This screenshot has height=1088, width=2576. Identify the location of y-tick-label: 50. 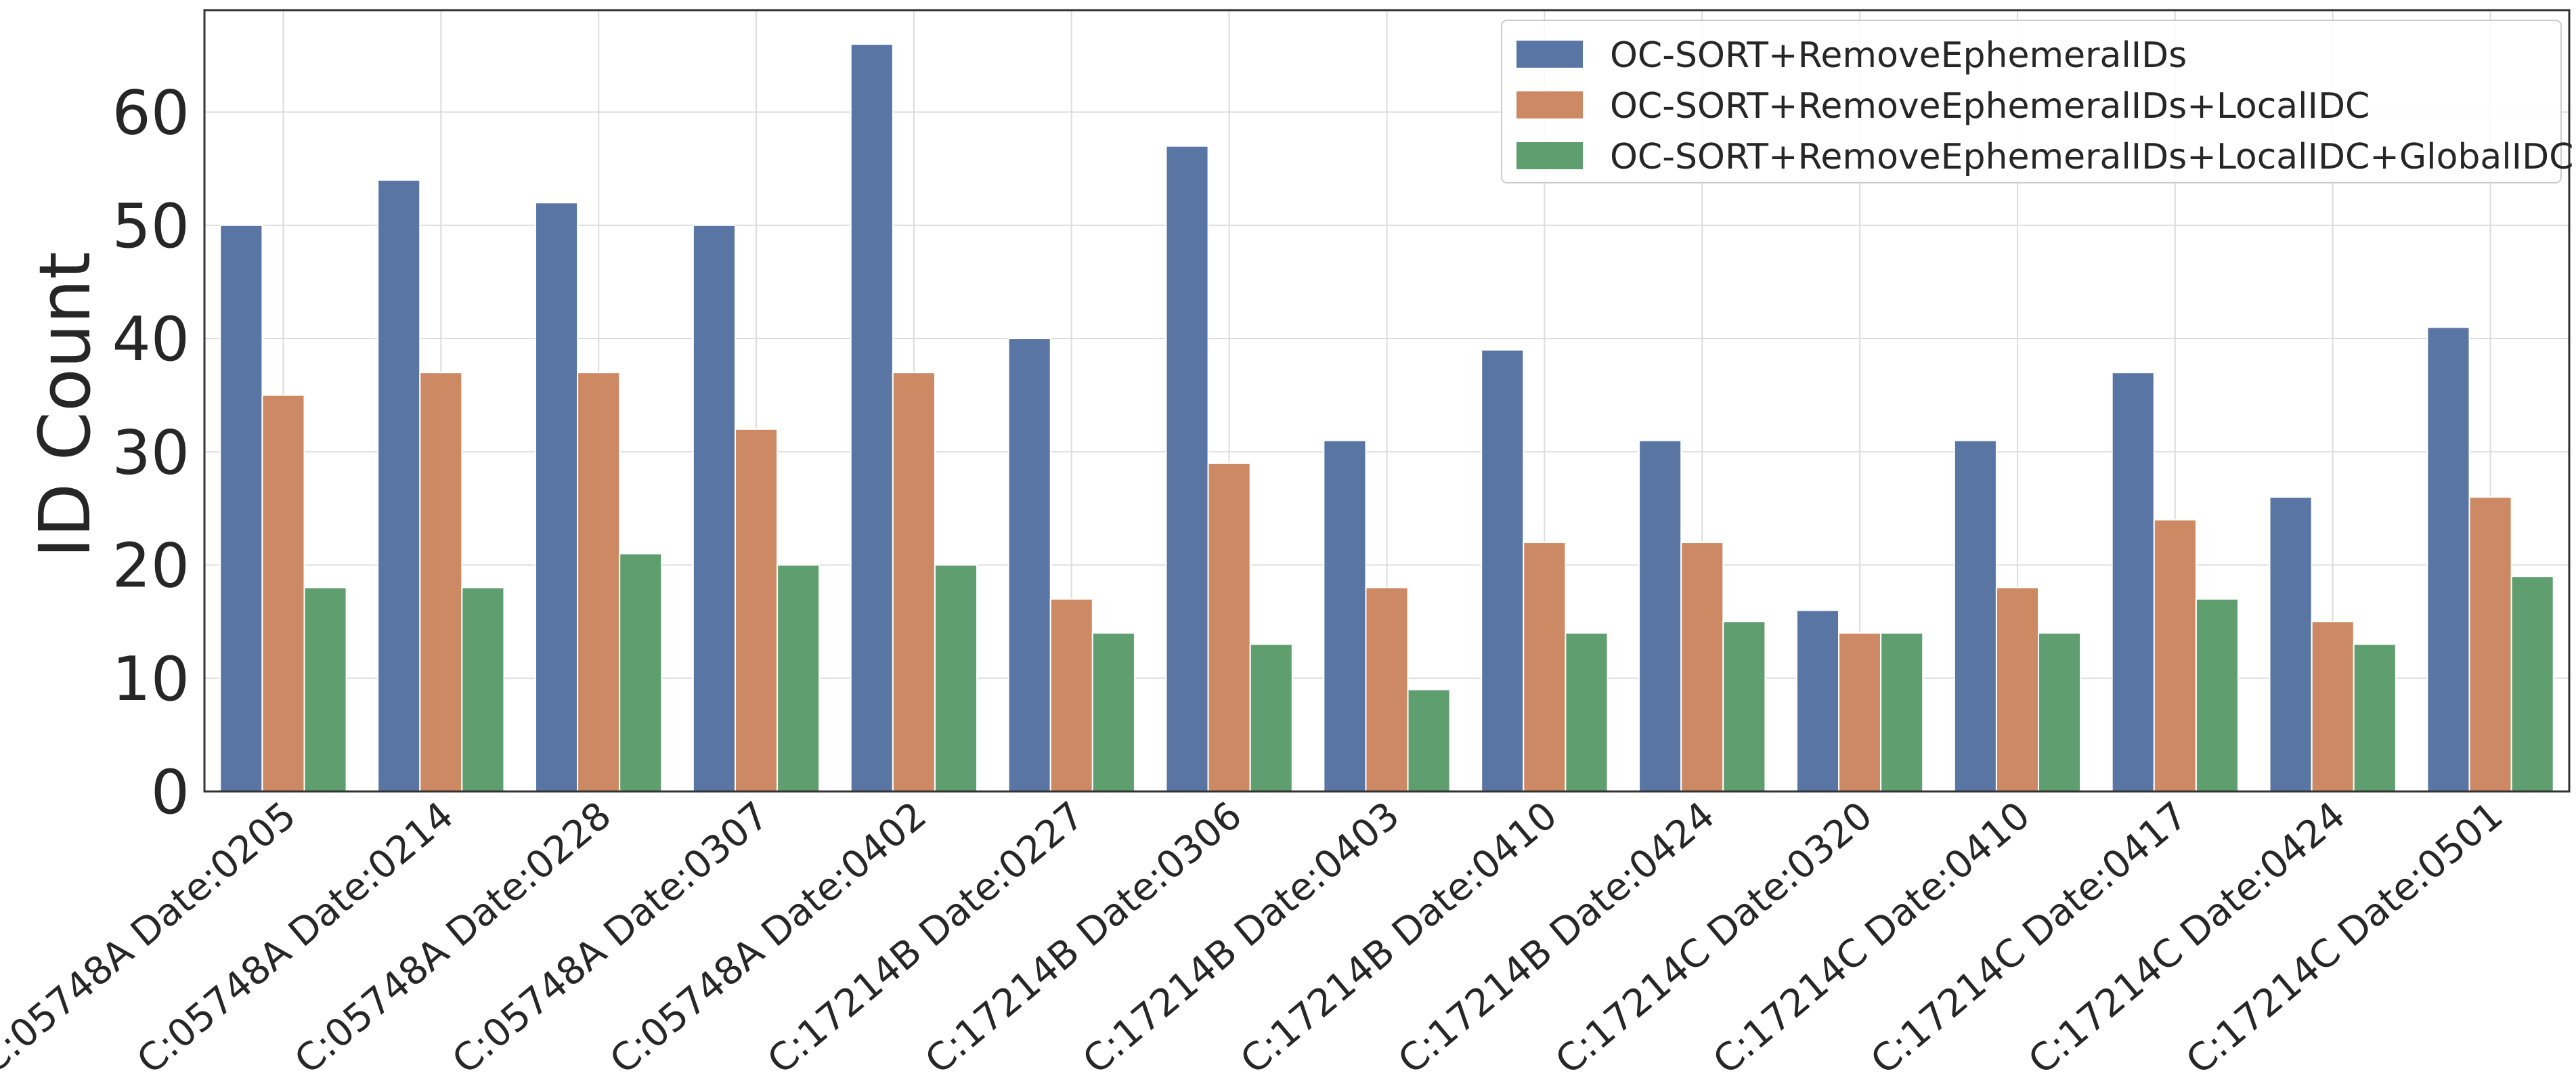
(151, 226).